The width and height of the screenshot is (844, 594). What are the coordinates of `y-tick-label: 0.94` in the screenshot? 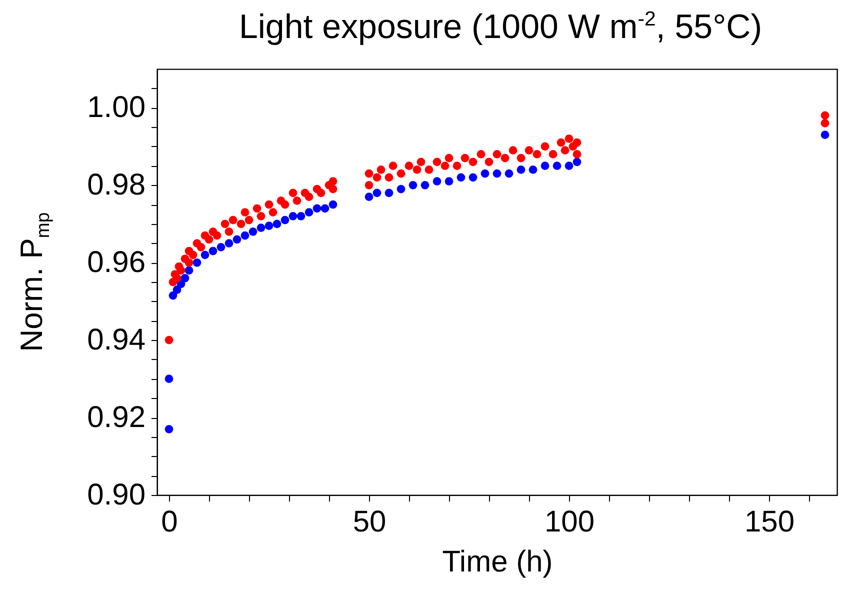 It's located at (116, 340).